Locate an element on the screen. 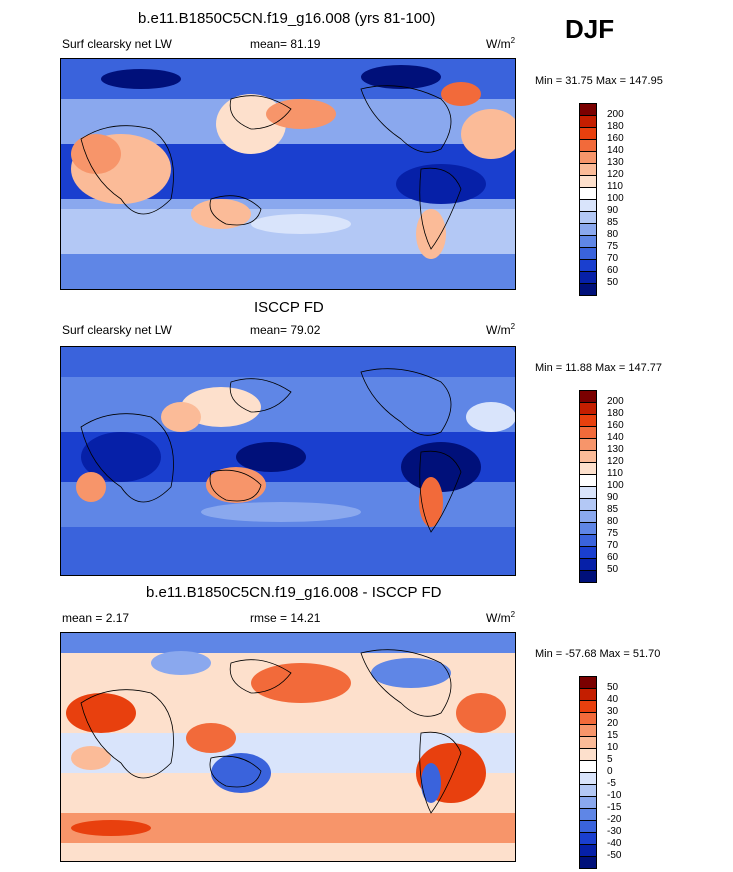 The width and height of the screenshot is (733, 872). panel1-units: W/m2 is located at coordinates (501, 43).